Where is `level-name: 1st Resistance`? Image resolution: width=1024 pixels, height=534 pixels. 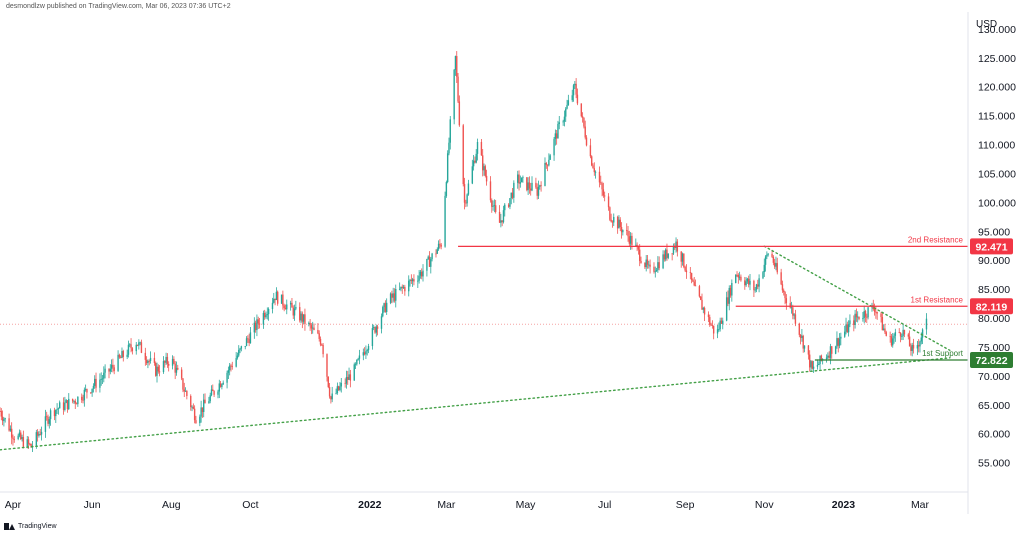 level-name: 1st Resistance is located at coordinates (937, 299).